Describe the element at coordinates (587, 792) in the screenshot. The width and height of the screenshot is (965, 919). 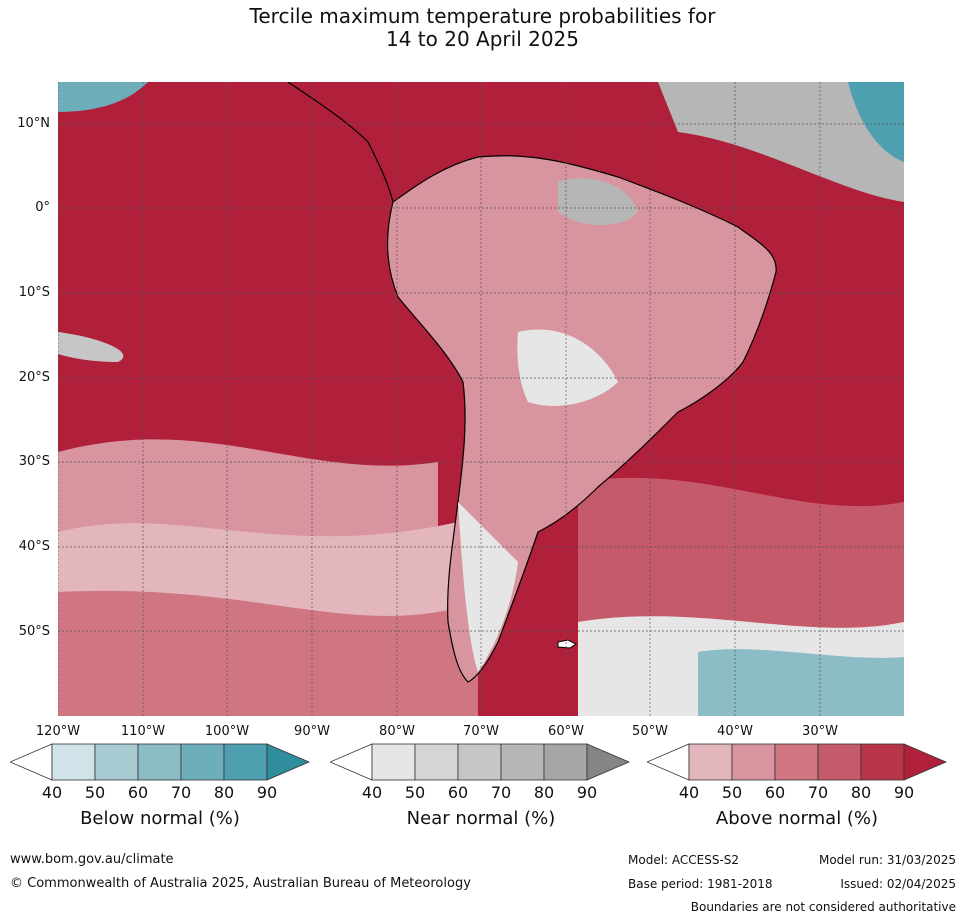
I see `near-tick-label: 90` at that location.